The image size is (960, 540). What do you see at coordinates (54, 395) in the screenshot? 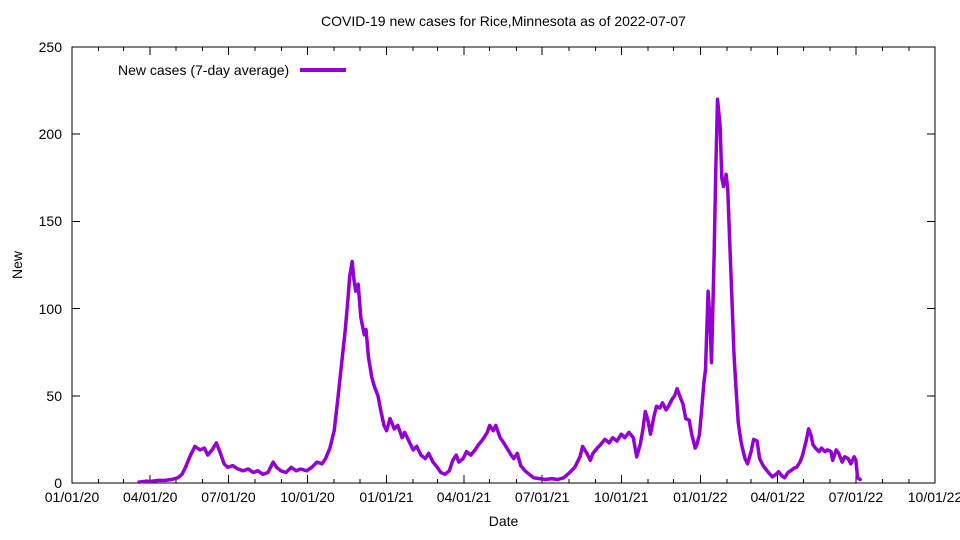
I see `y-tick-label: 50` at bounding box center [54, 395].